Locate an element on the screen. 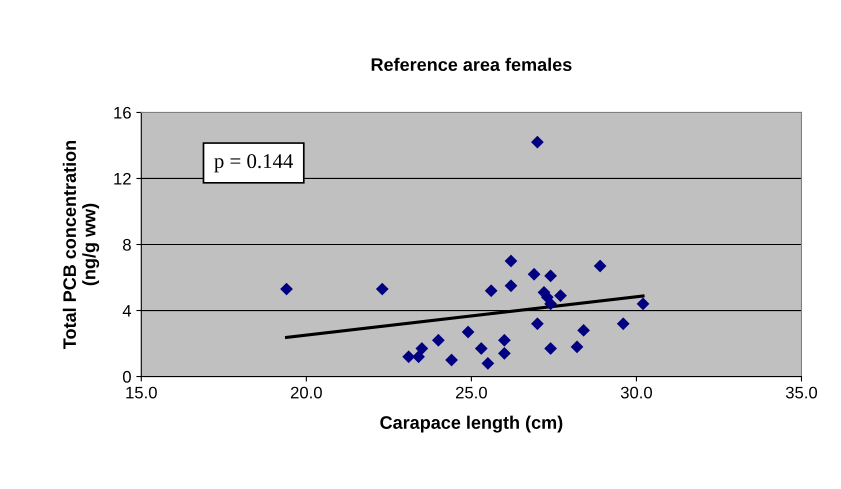  annotation: p = 0.144 is located at coordinates (254, 163).